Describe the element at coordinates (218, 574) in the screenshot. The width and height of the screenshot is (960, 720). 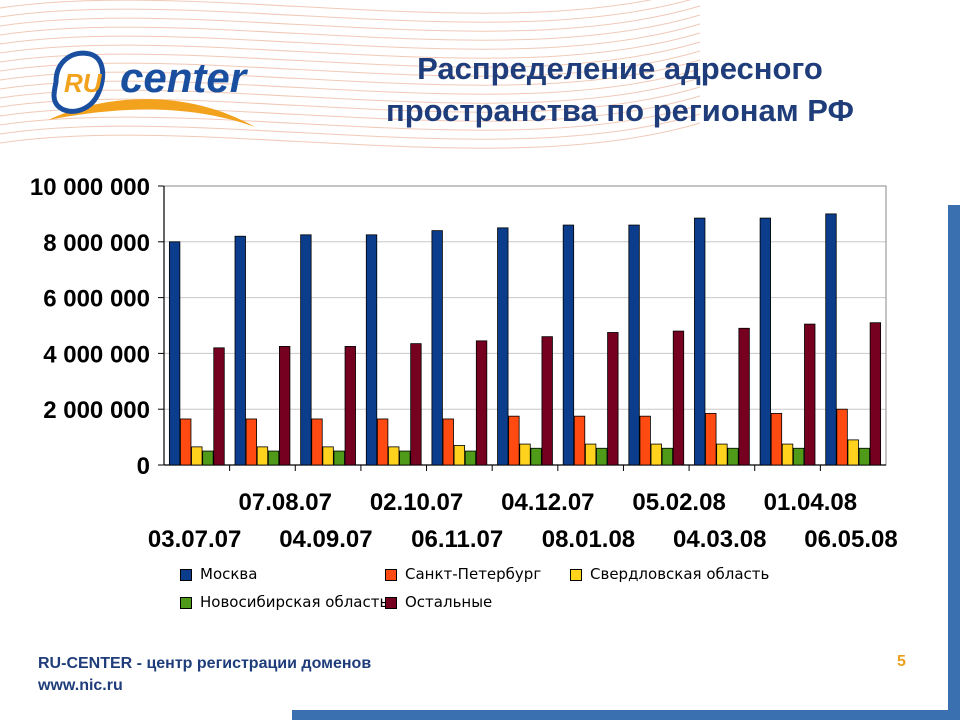
I see `legend-item: Москва` at that location.